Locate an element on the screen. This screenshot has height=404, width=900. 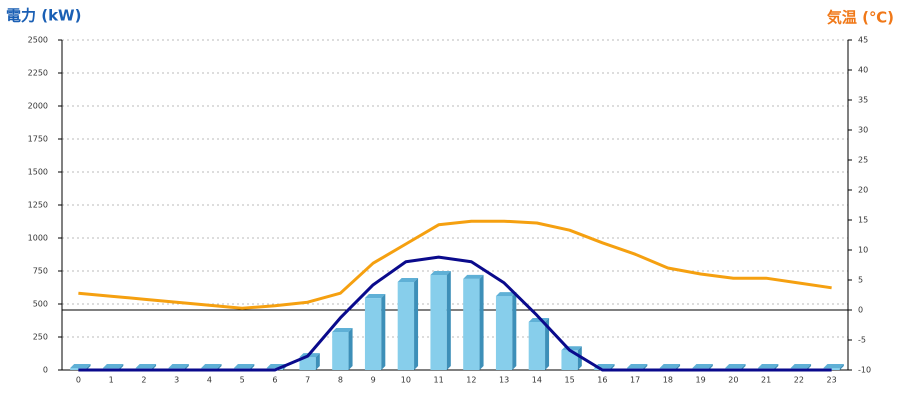
x-tick-label: 11 is located at coordinates (439, 380).